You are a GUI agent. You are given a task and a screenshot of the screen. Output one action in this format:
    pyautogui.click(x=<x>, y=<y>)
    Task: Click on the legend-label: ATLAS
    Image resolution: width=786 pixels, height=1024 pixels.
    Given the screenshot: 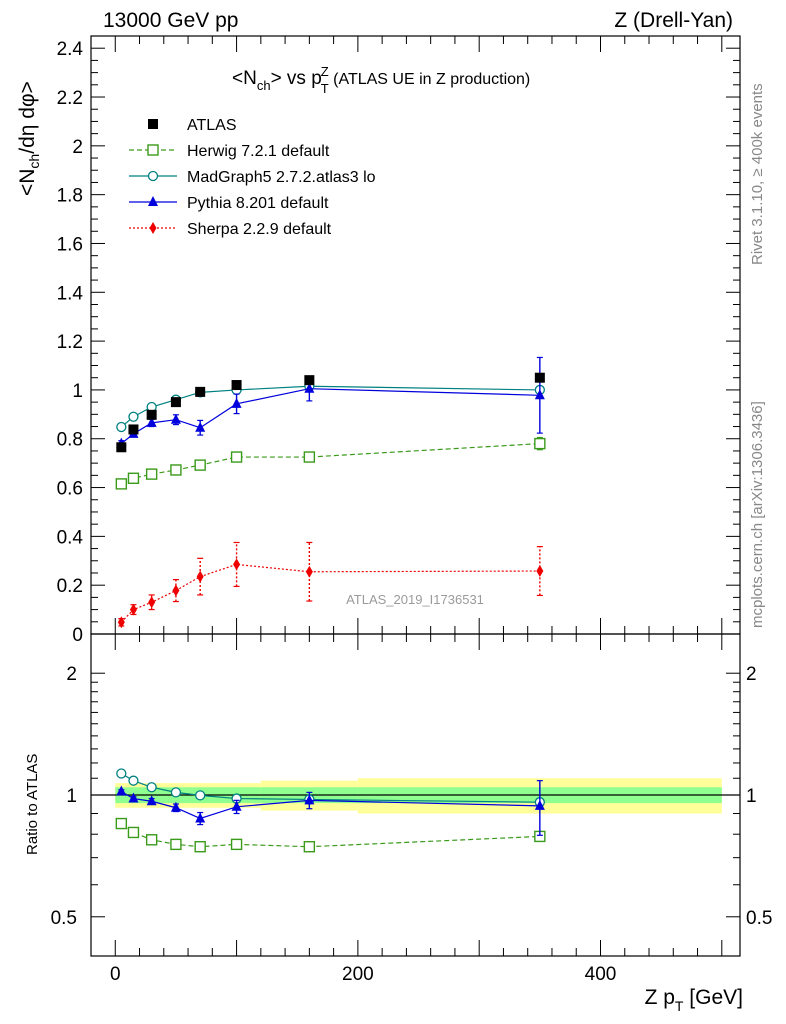 What is the action you would take?
    pyautogui.click(x=212, y=125)
    